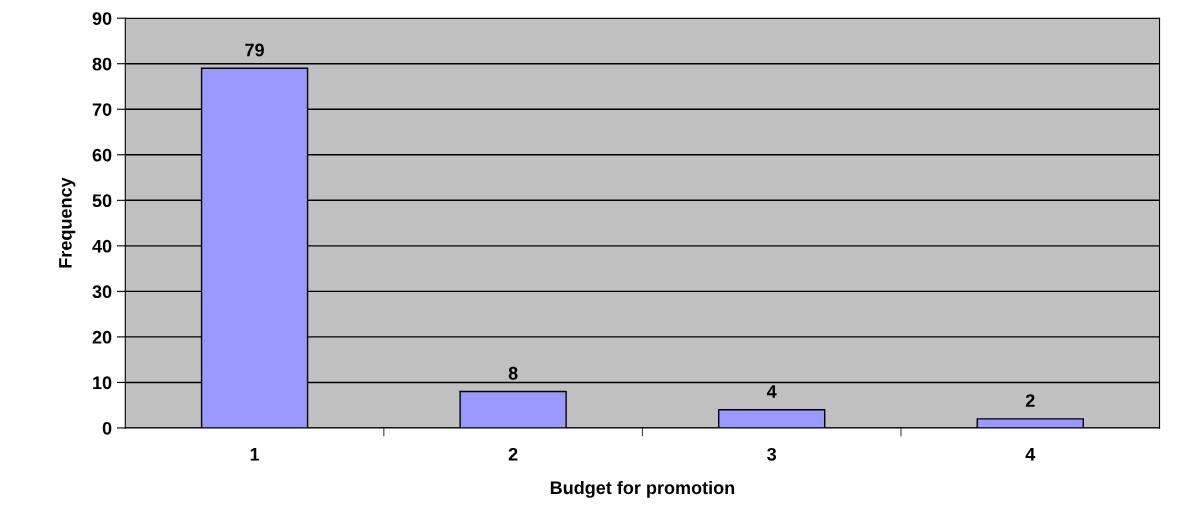 The image size is (1182, 520). What do you see at coordinates (513, 373) in the screenshot?
I see `data-label: 8` at bounding box center [513, 373].